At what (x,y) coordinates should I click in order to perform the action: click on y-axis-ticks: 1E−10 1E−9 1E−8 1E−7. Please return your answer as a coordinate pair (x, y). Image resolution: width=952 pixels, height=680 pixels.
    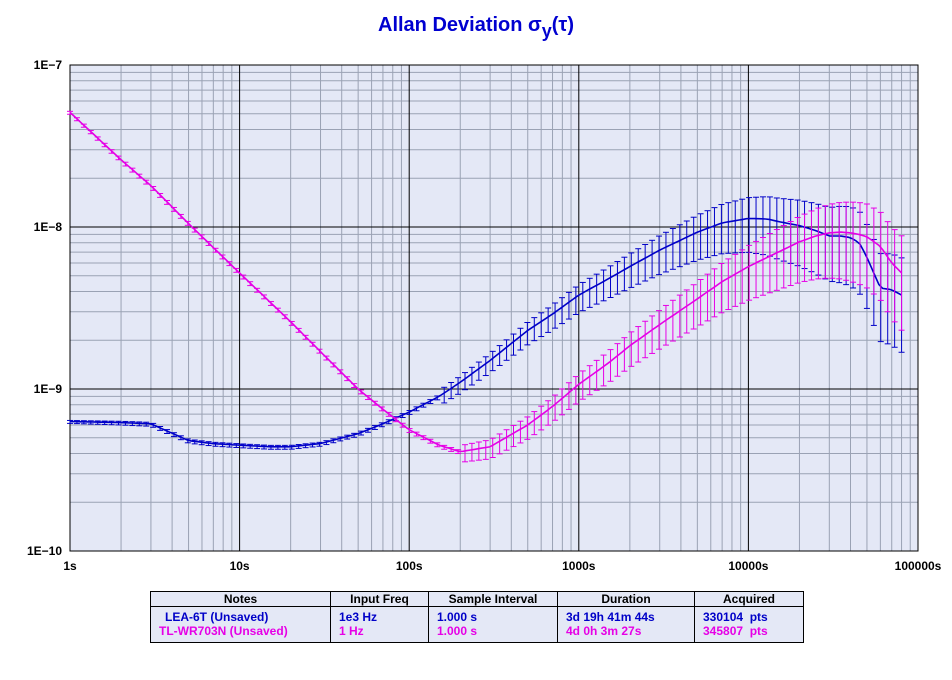
    Looking at the image, I should click on (44, 308).